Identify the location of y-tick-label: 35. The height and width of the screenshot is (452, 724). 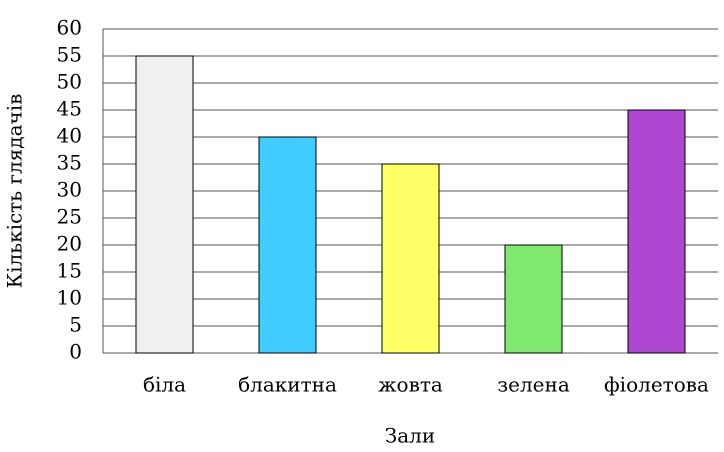
(69, 163).